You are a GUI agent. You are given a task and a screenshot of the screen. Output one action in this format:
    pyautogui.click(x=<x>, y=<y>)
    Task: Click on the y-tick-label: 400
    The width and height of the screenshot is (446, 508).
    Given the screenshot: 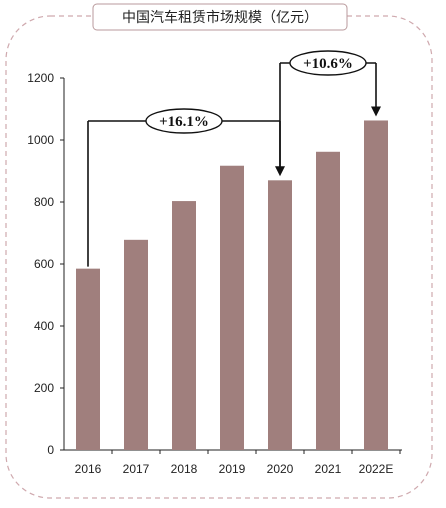 What is the action you would take?
    pyautogui.click(x=44, y=326)
    